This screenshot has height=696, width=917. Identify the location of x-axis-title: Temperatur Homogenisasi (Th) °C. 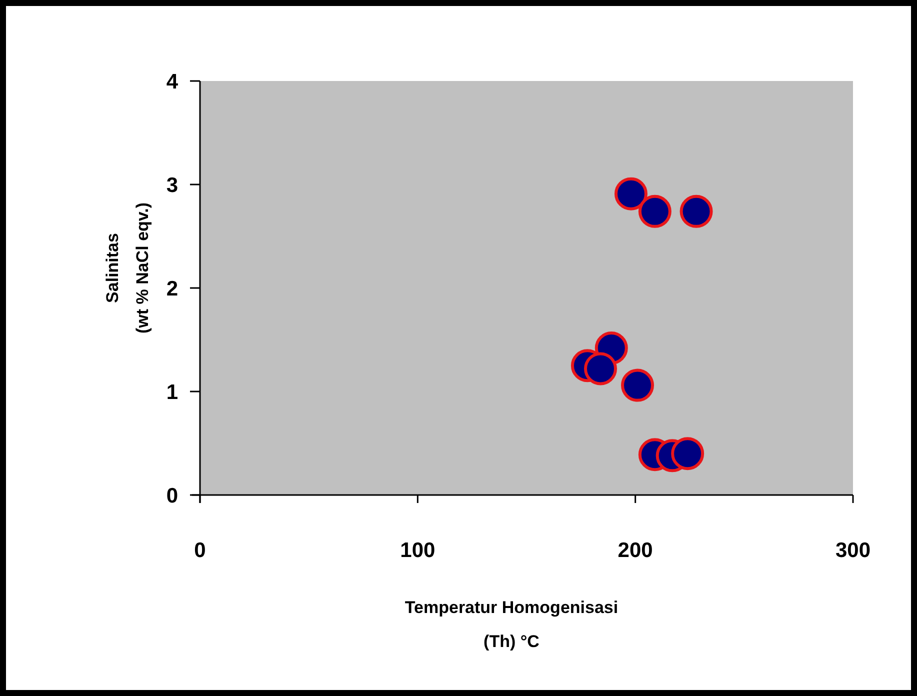
(511, 624).